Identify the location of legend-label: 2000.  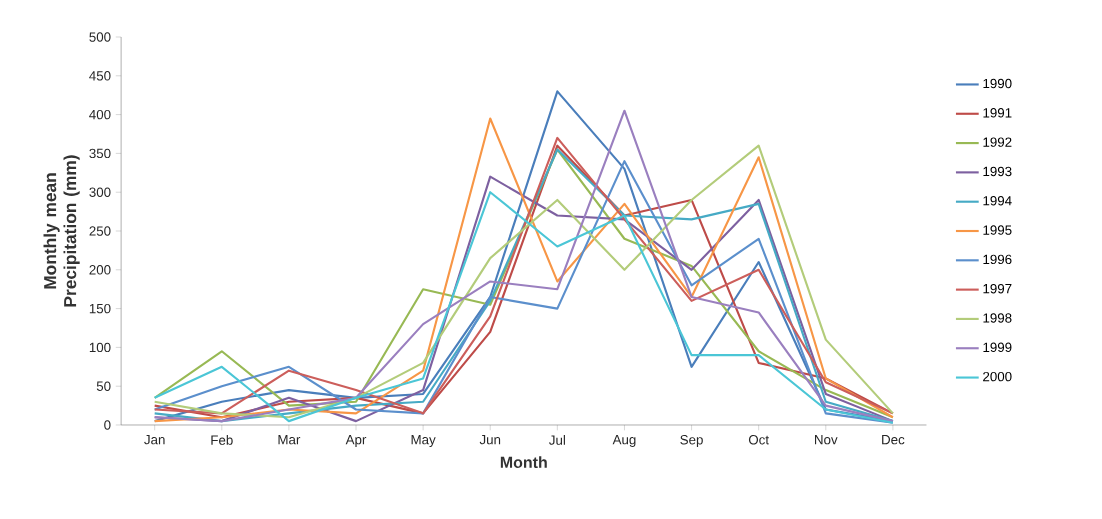
(997, 376).